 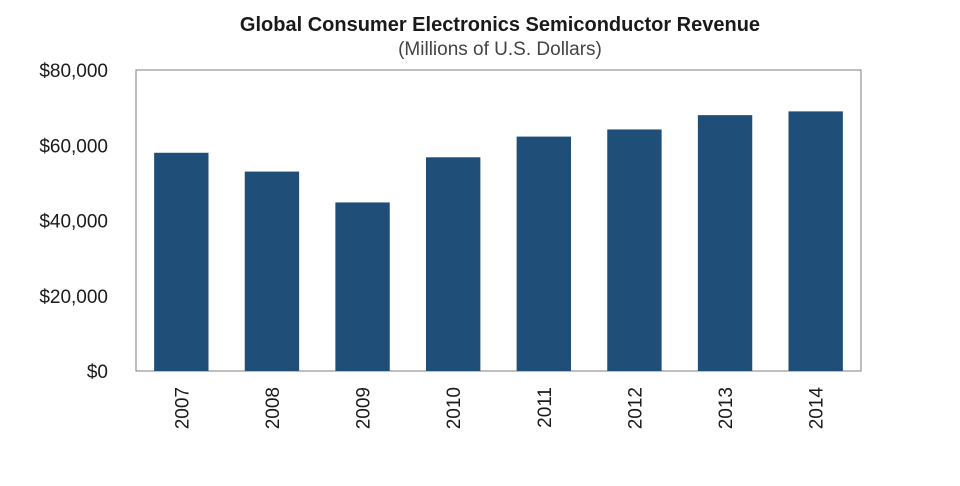 I want to click on y-tick-label: $60,000, so click(x=73, y=146).